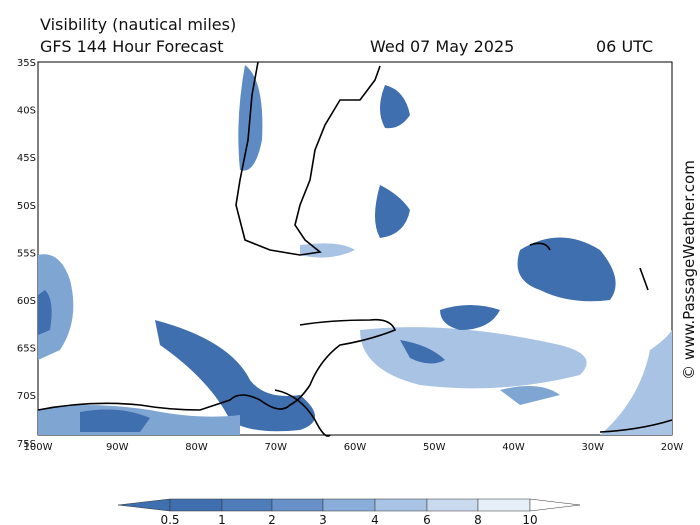  I want to click on lat-label: 65S, so click(26, 349).